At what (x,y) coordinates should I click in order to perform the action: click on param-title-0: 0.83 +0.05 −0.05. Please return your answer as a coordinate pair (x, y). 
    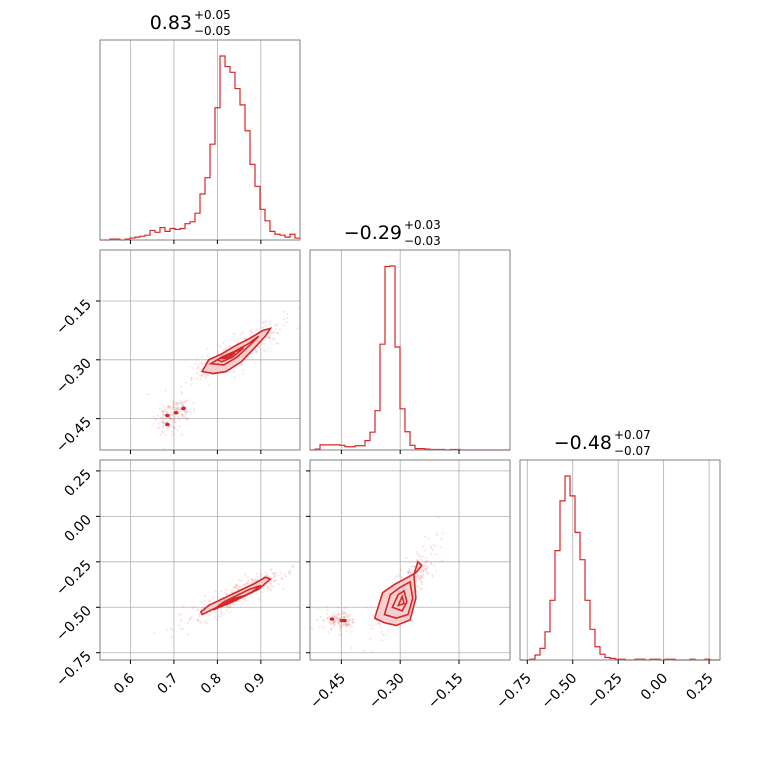
    Looking at the image, I should click on (190, 23).